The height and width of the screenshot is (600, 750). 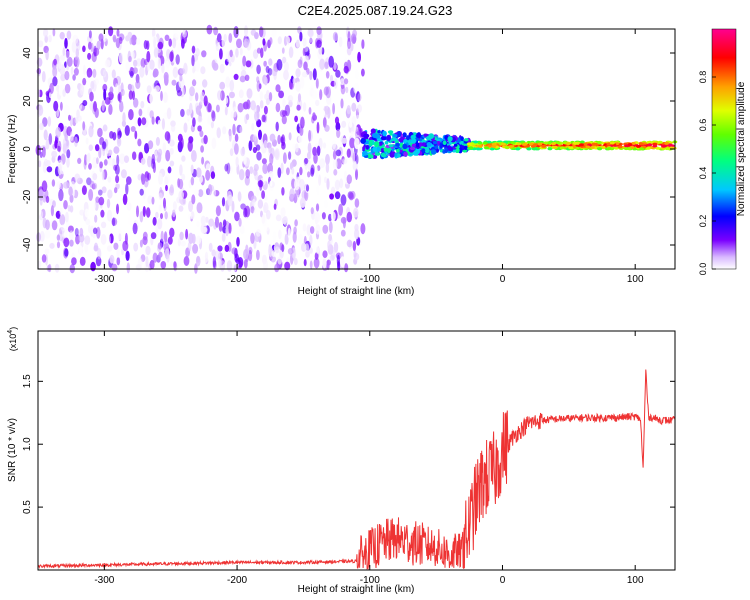 What do you see at coordinates (104, 279) in the screenshot?
I see `spectrogram-x-tick-label: -300` at bounding box center [104, 279].